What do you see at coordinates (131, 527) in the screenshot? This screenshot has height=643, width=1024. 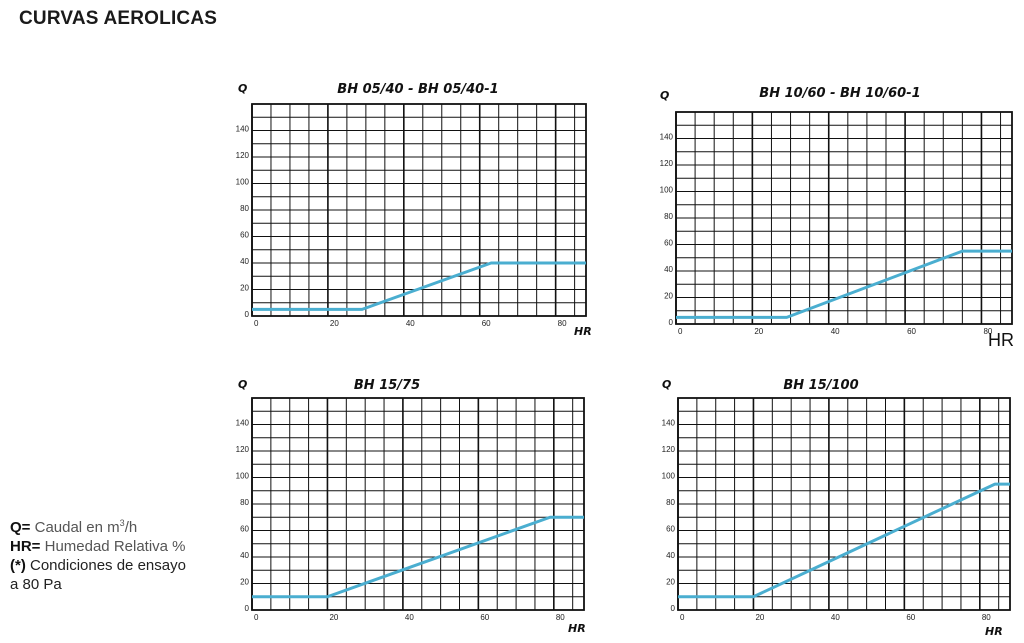 I see `legend-q-unit: /h` at bounding box center [131, 527].